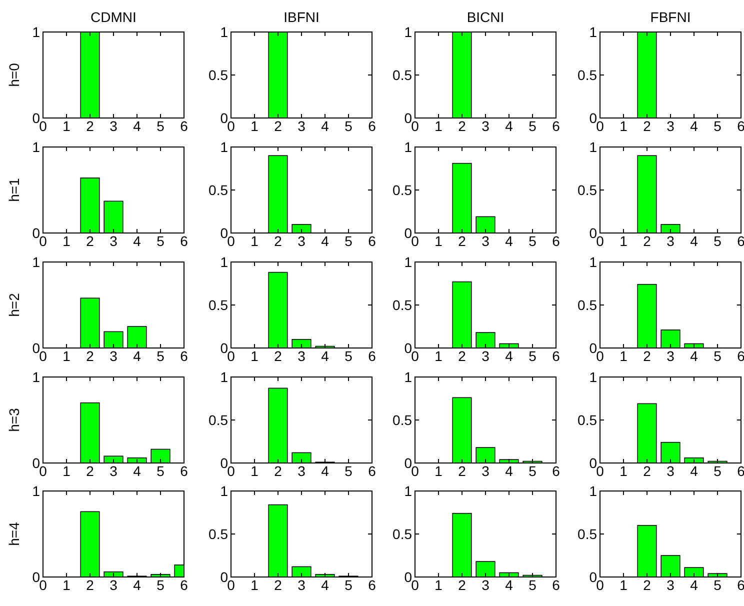 The height and width of the screenshot is (606, 744). What do you see at coordinates (113, 17) in the screenshot?
I see `chart-title: CDMNI` at bounding box center [113, 17].